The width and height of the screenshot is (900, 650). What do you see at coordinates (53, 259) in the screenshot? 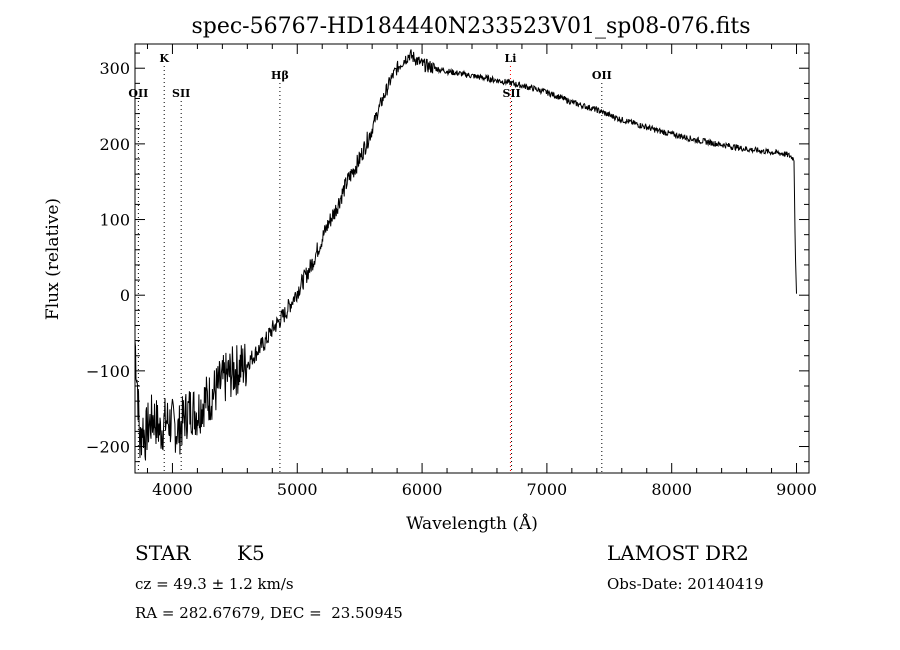
I see `y-axis-label: Flux (relative)` at bounding box center [53, 259].